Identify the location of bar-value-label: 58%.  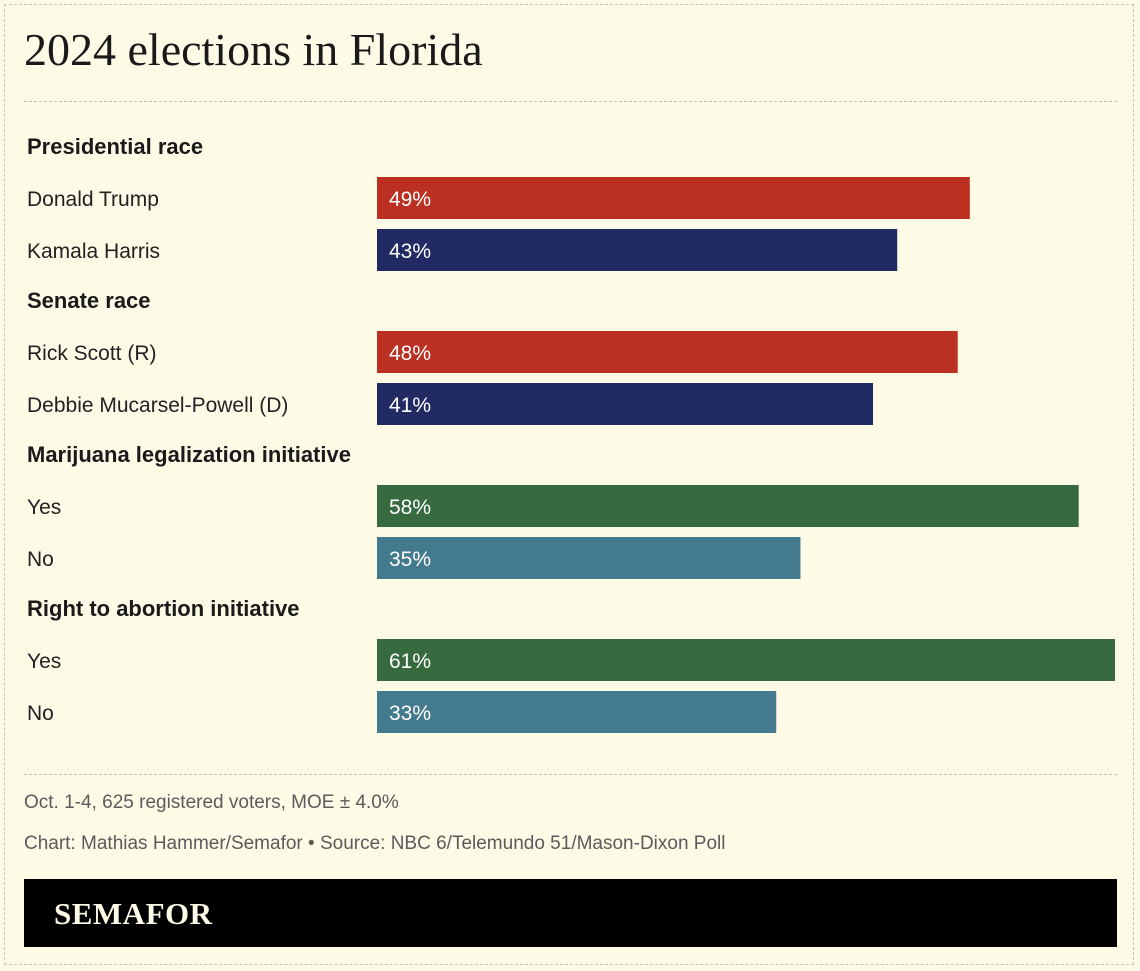
(410, 507).